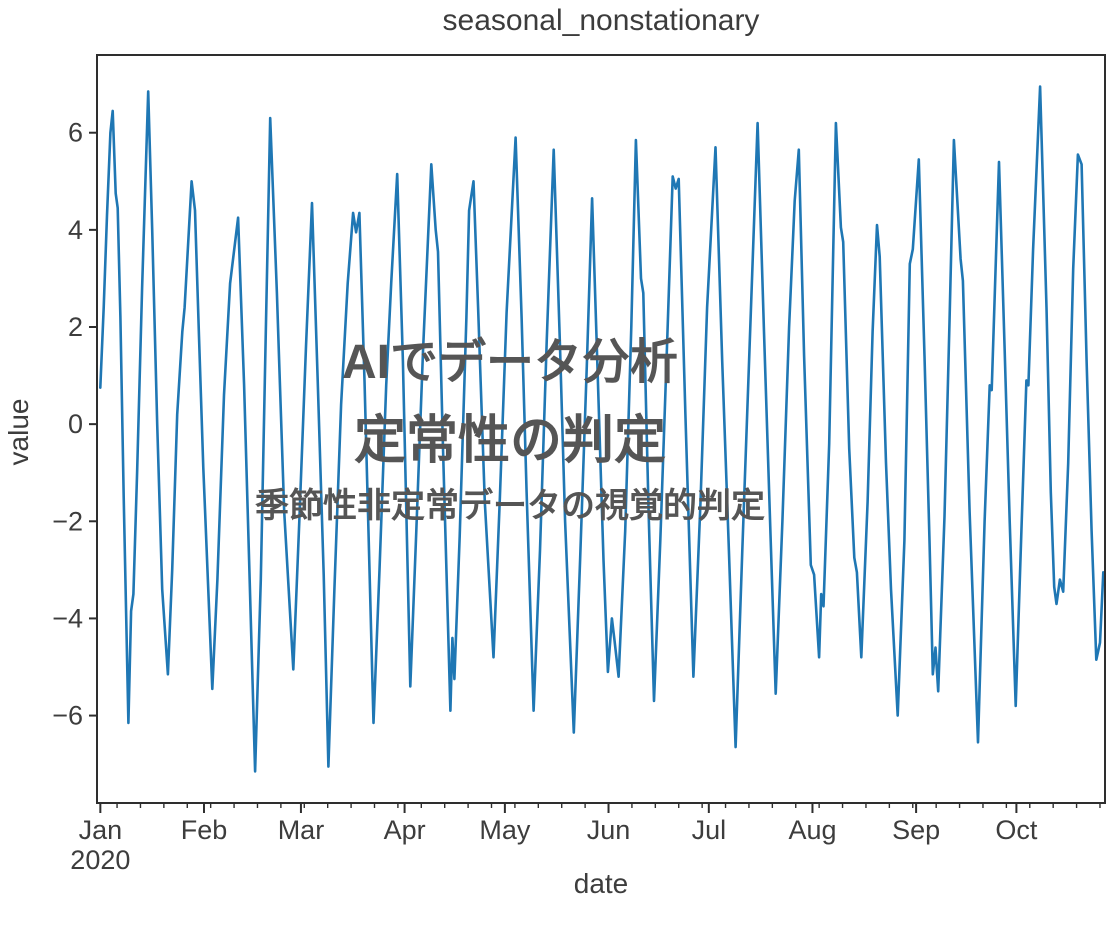 This screenshot has height=932, width=1114. Describe the element at coordinates (1016, 830) in the screenshot. I see `x-tick-label: Oct` at that location.